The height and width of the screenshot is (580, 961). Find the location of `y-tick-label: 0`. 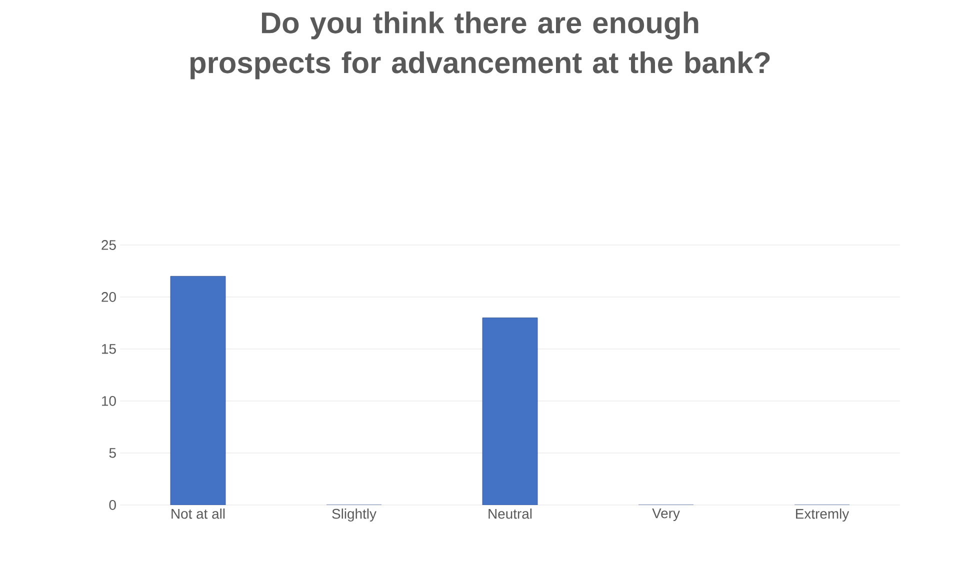

y-tick-label: 0 is located at coordinates (112, 505).